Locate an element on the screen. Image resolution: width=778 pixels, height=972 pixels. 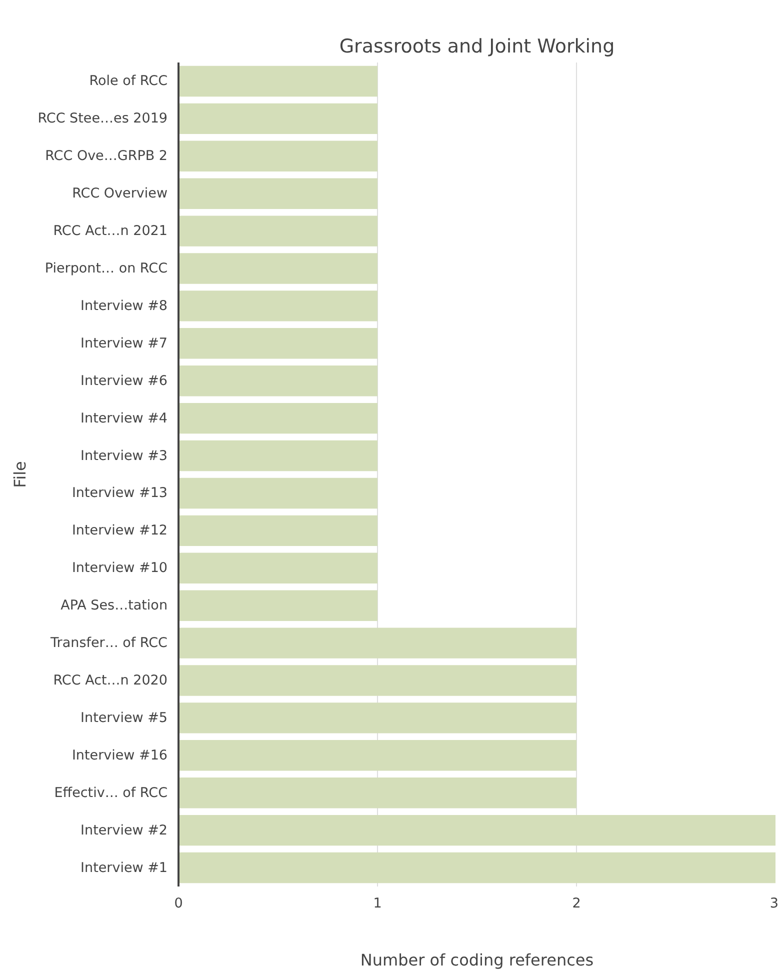
y-tick-label: Transfer… of RCC is located at coordinates (109, 643).